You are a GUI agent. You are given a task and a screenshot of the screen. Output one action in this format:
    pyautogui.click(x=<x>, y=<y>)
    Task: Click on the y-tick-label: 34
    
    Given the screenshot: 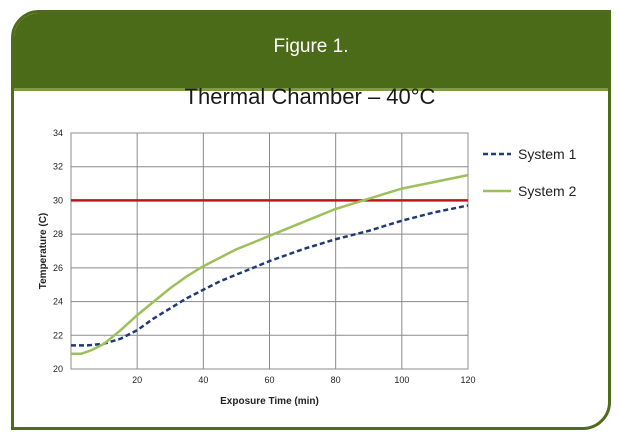 What is the action you would take?
    pyautogui.click(x=58, y=133)
    